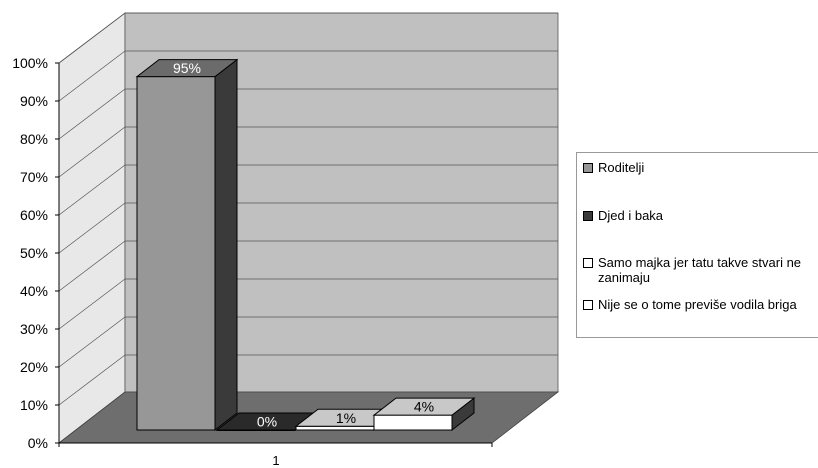 The width and height of the screenshot is (818, 468). I want to click on legend-item: Nije se o tome previše vodila briga, so click(700, 304).